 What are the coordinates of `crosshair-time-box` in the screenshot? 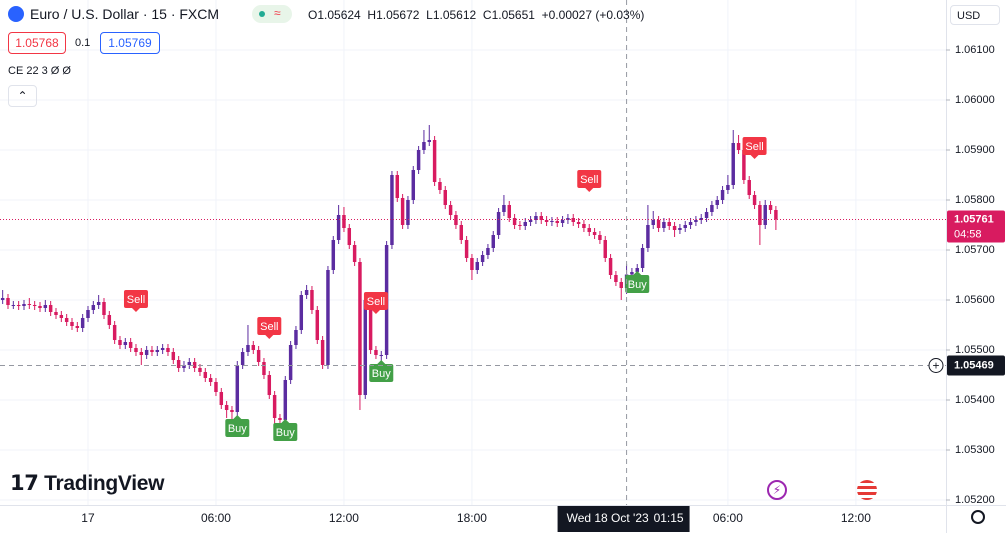 It's located at (623, 519).